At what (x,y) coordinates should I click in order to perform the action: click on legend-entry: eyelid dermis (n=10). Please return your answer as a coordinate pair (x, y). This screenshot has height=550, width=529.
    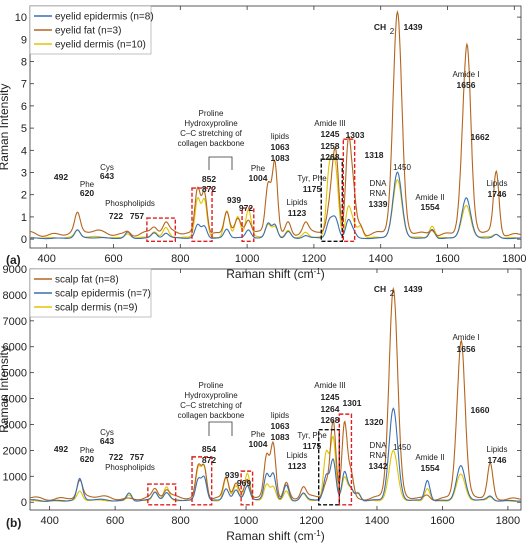
    Looking at the image, I should click on (100, 45).